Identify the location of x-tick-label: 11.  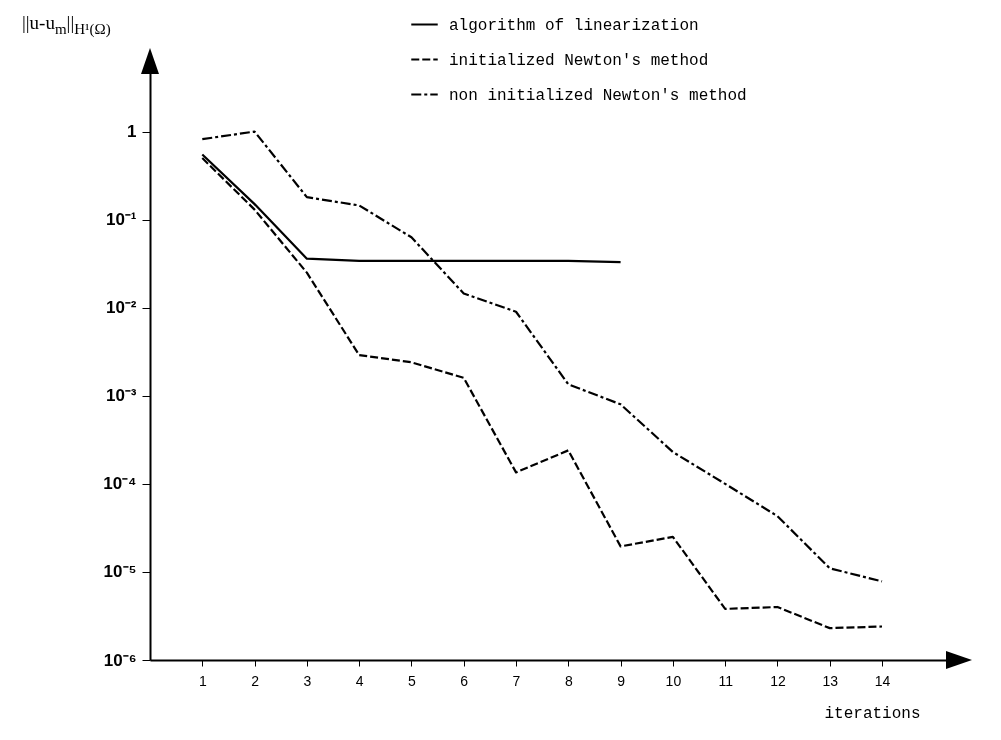
(726, 680).